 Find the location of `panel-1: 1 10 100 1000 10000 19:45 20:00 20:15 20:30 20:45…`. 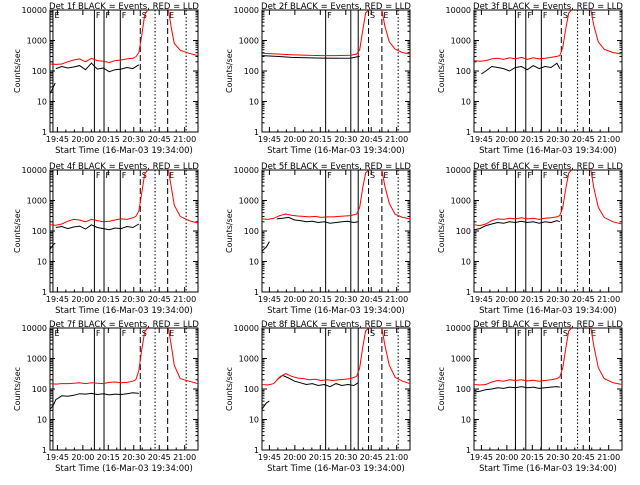

panel-1: 1 10 100 1000 10000 19:45 20:00 20:15 20:30 20:45… is located at coordinates (106, 79).